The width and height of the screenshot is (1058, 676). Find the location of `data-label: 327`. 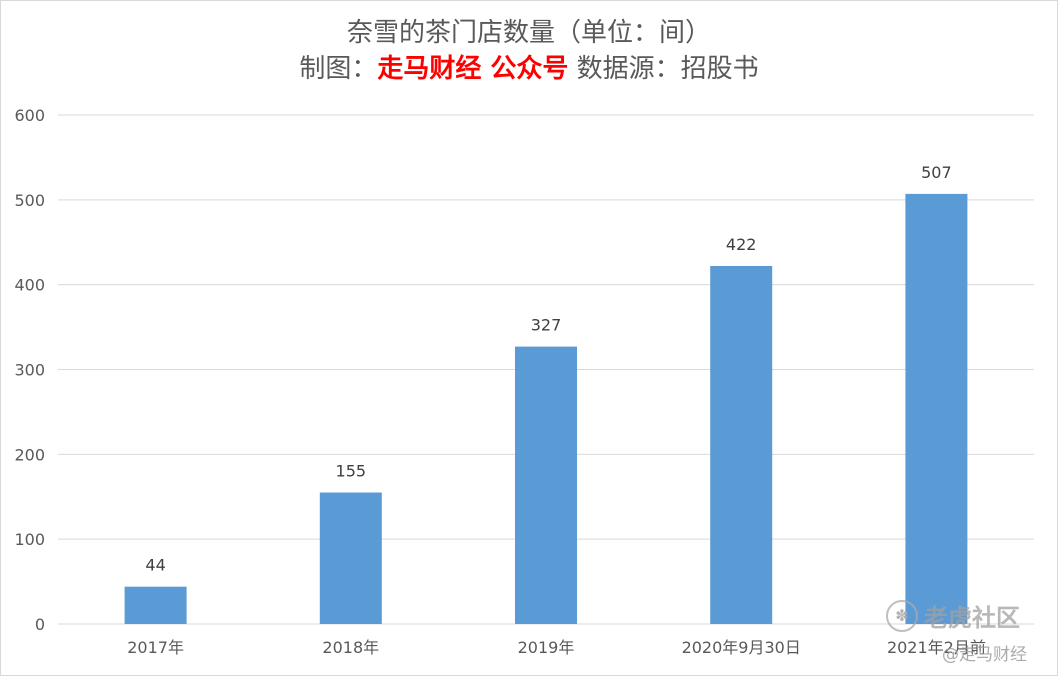

data-label: 327 is located at coordinates (546, 325).